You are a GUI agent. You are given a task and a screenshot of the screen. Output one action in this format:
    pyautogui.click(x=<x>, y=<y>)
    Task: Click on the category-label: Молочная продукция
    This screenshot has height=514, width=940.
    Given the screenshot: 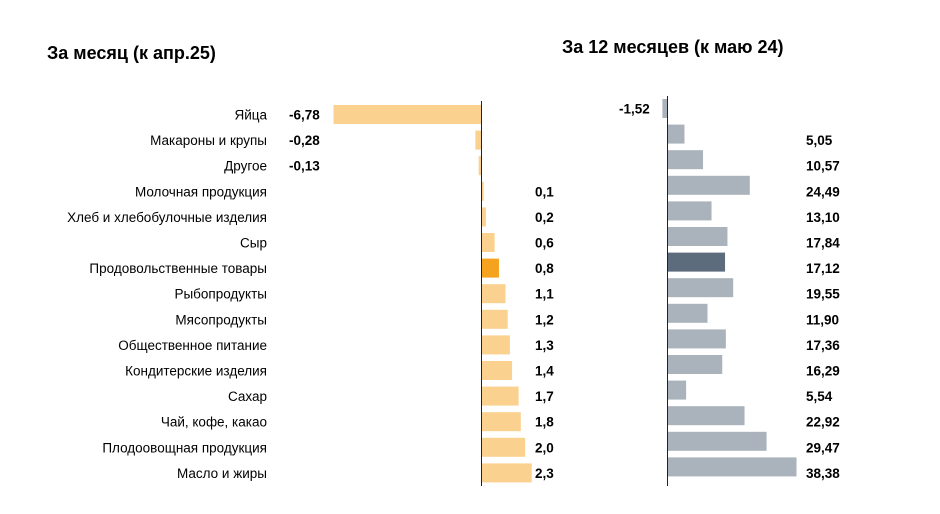 What is the action you would take?
    pyautogui.click(x=201, y=191)
    